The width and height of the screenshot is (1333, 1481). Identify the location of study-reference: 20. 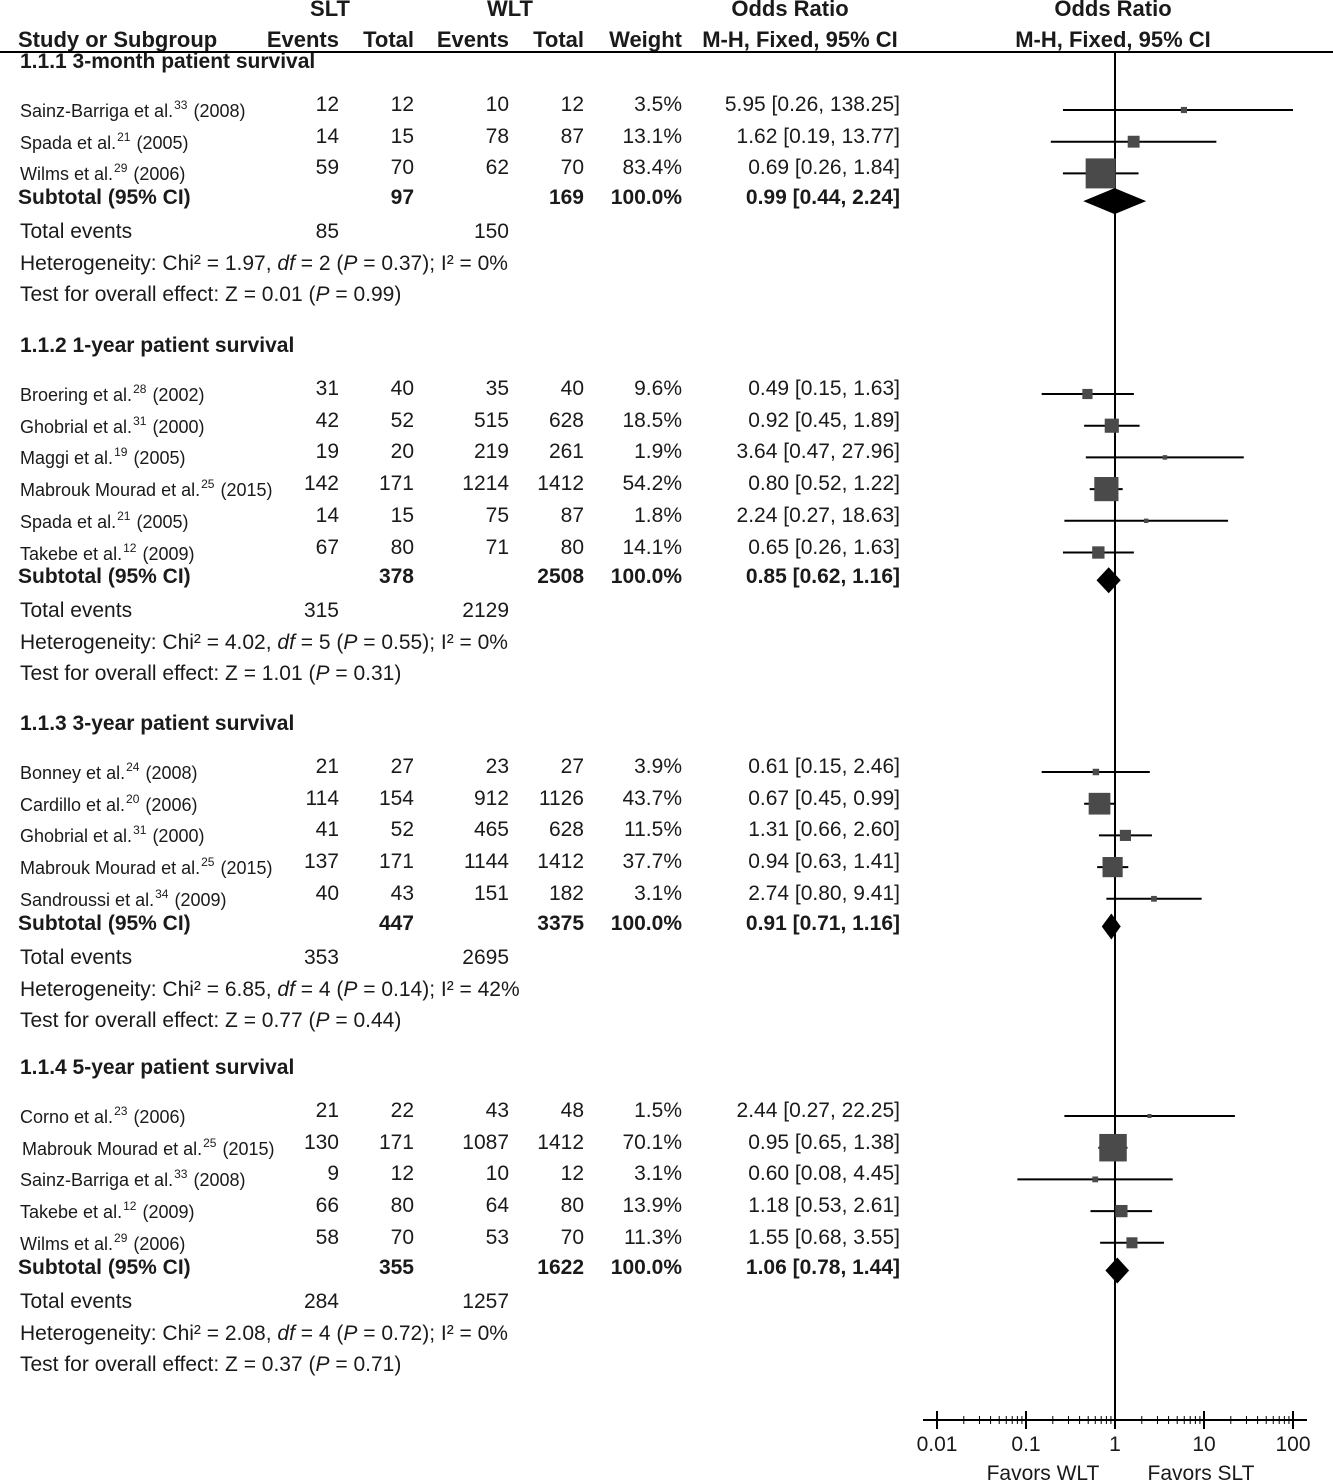
(133, 798).